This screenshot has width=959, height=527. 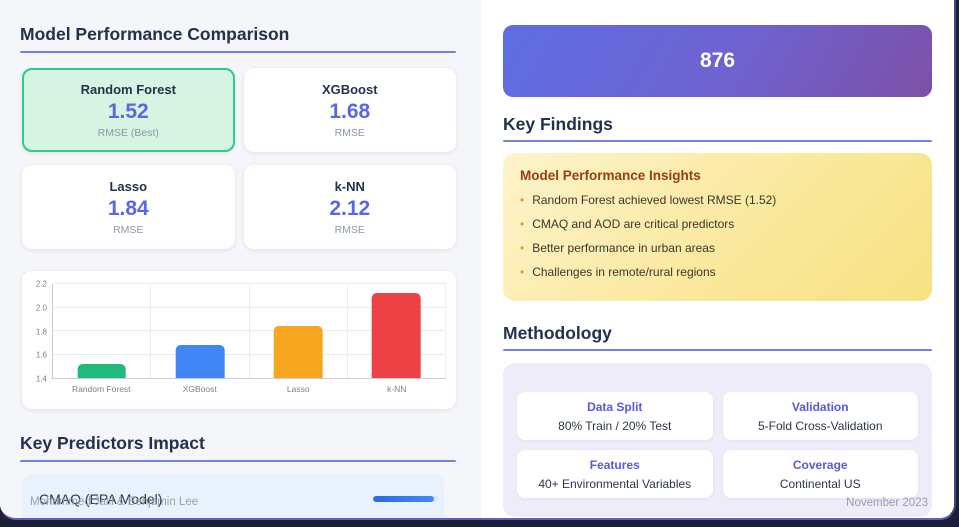 I want to click on bar-random-forest, so click(x=101, y=370).